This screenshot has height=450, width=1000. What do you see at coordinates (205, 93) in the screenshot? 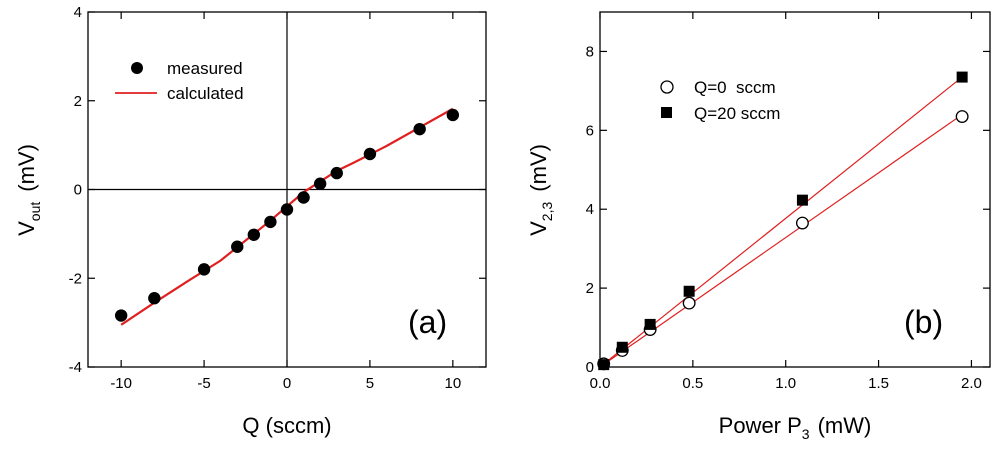
I see `legend-a-calculated-label: calculated` at bounding box center [205, 93].